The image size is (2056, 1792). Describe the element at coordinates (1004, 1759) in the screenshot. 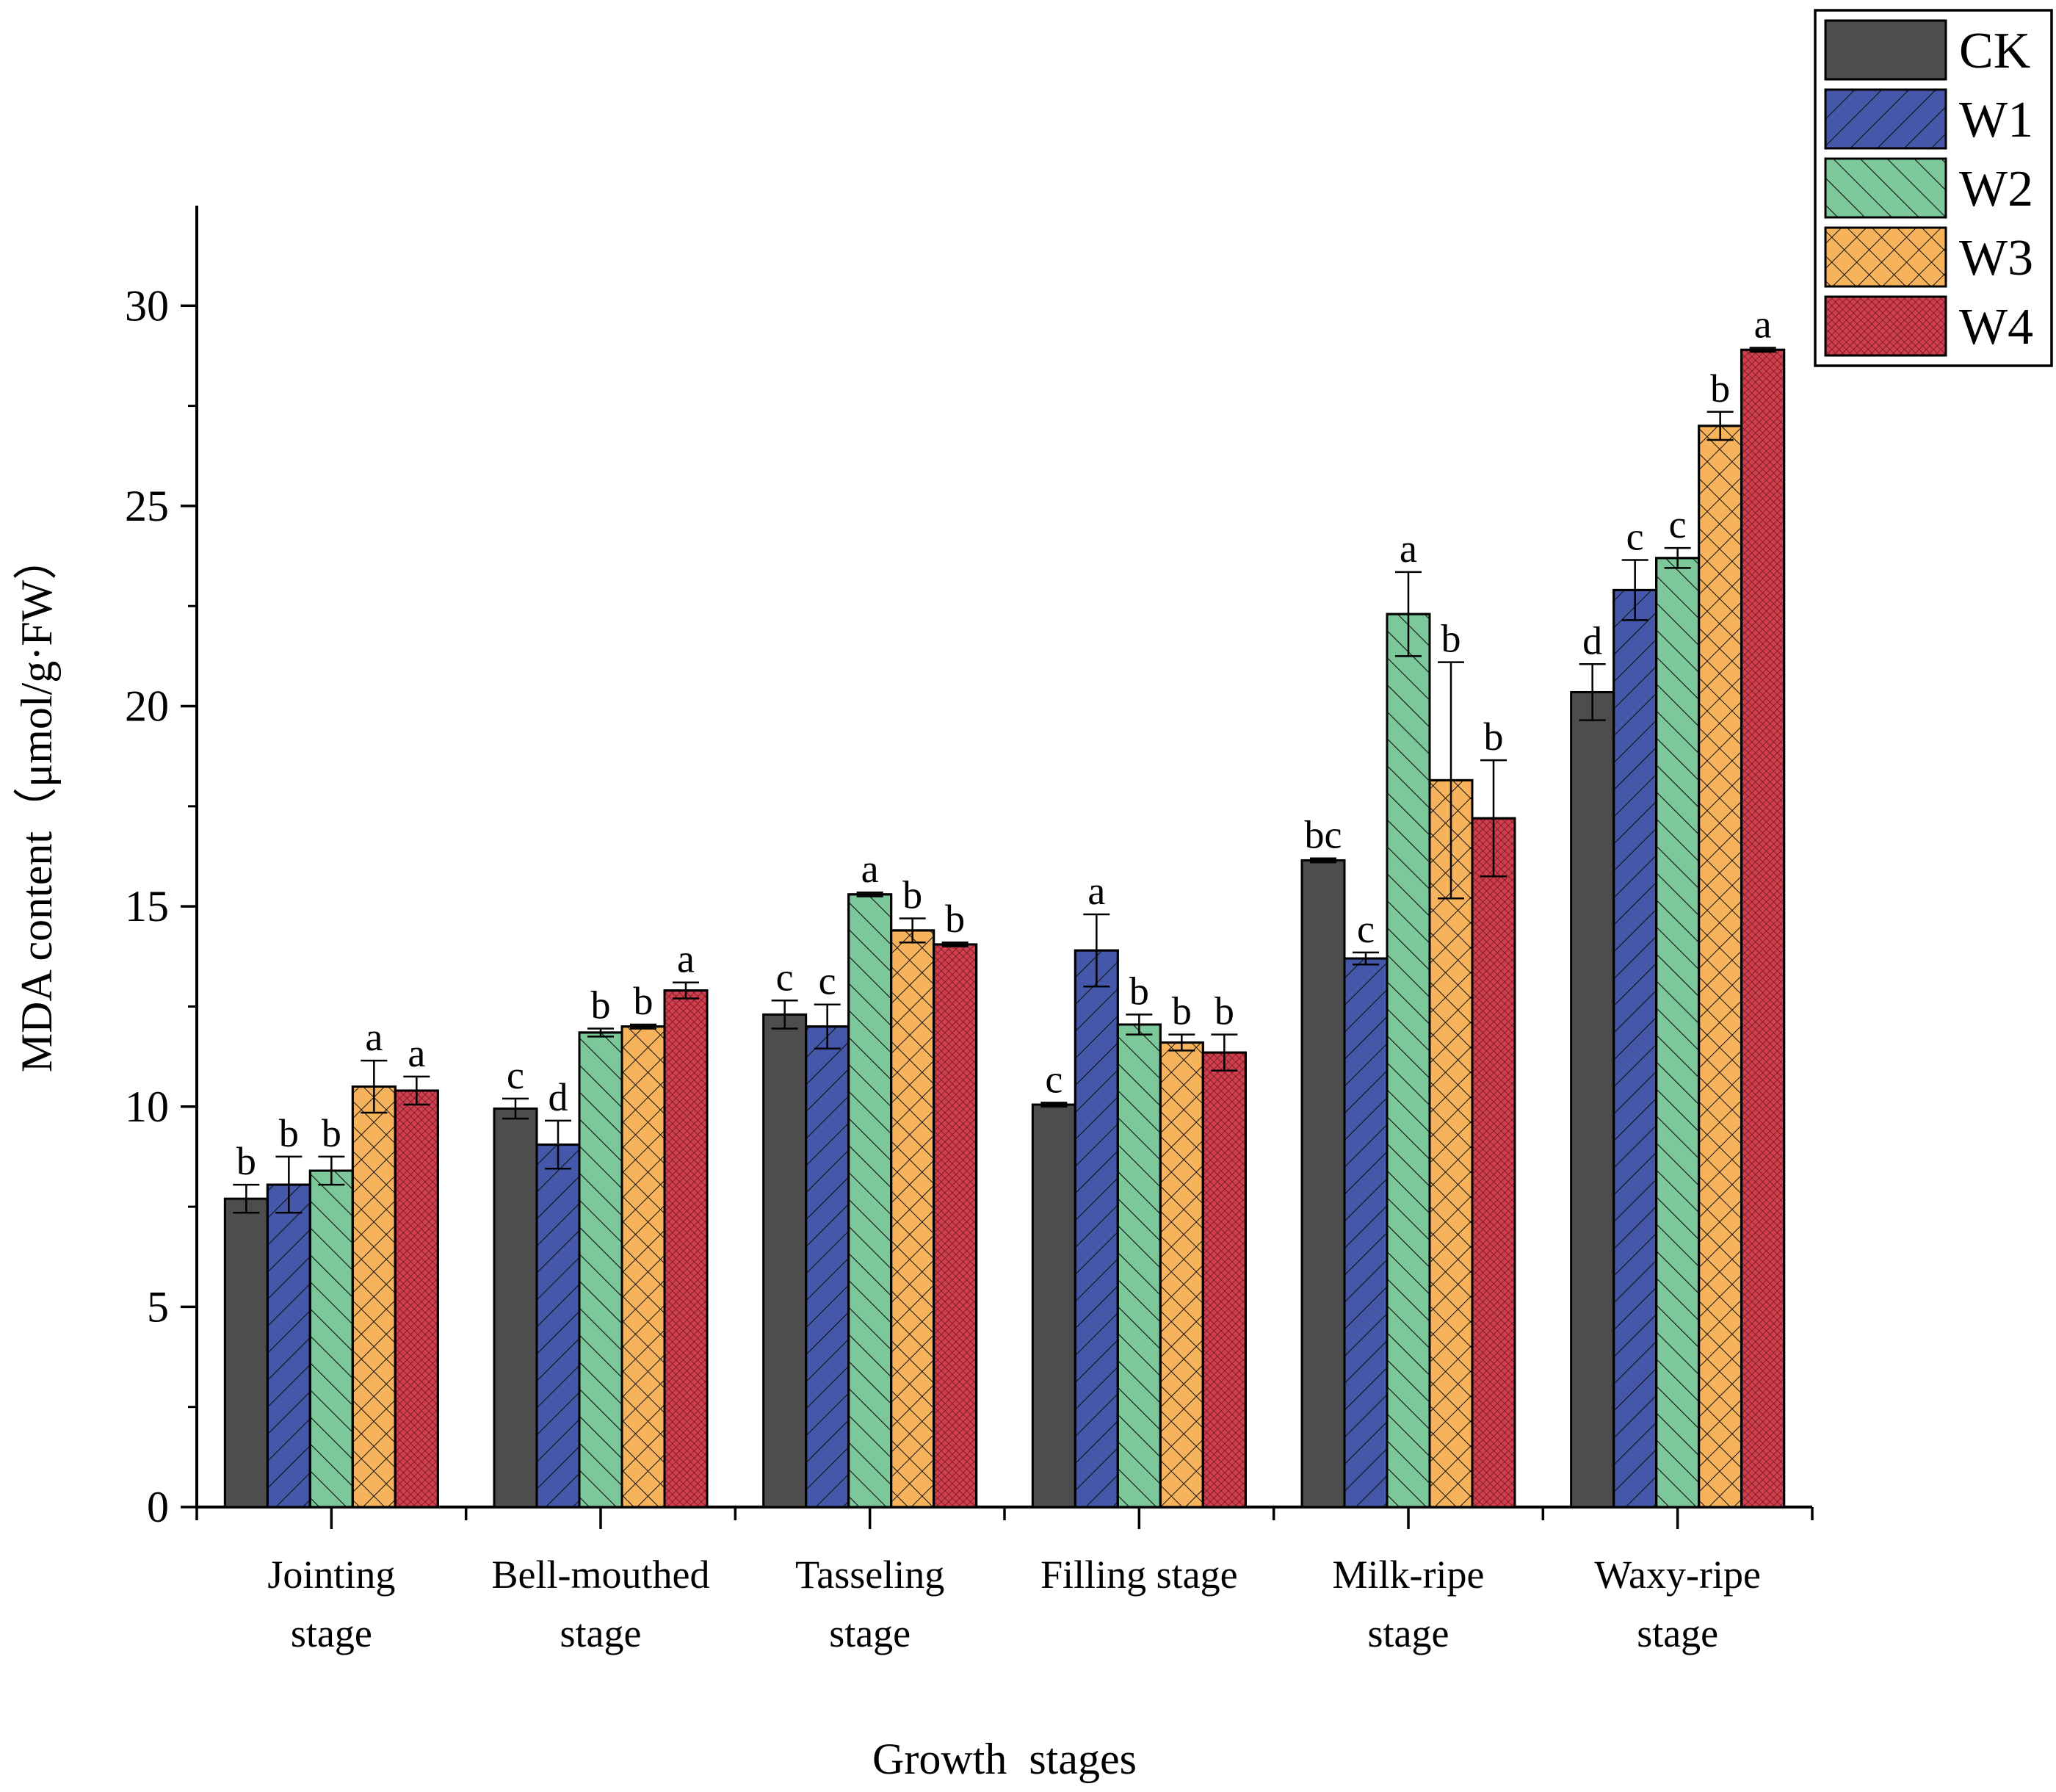

I see `x-axis-title: Growth stages` at that location.